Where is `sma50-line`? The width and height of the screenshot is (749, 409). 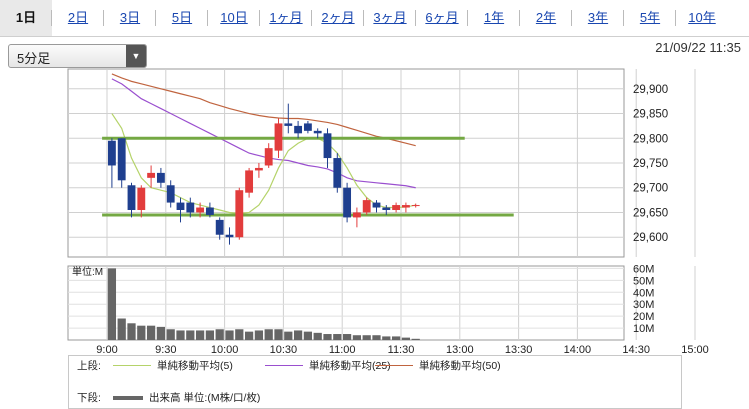
sma50-line is located at coordinates (263, 110).